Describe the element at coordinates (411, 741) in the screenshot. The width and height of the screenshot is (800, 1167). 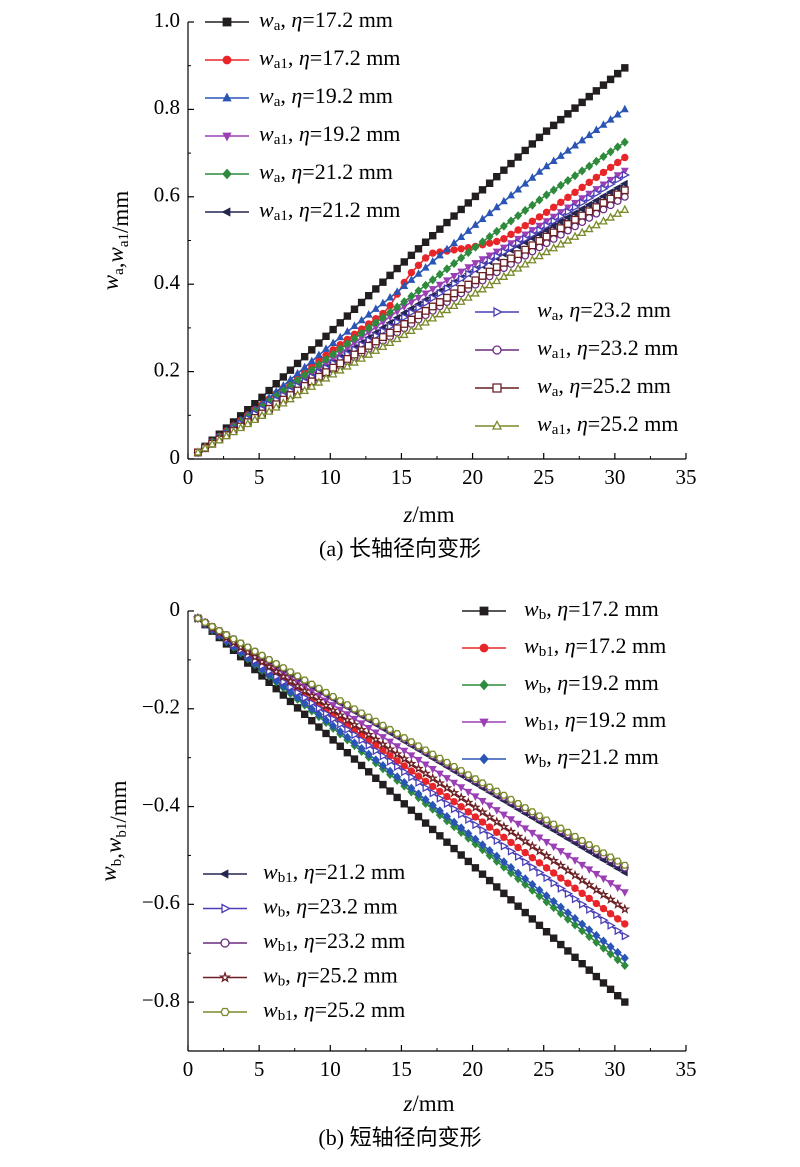
I see `series-b1-25.2` at that location.